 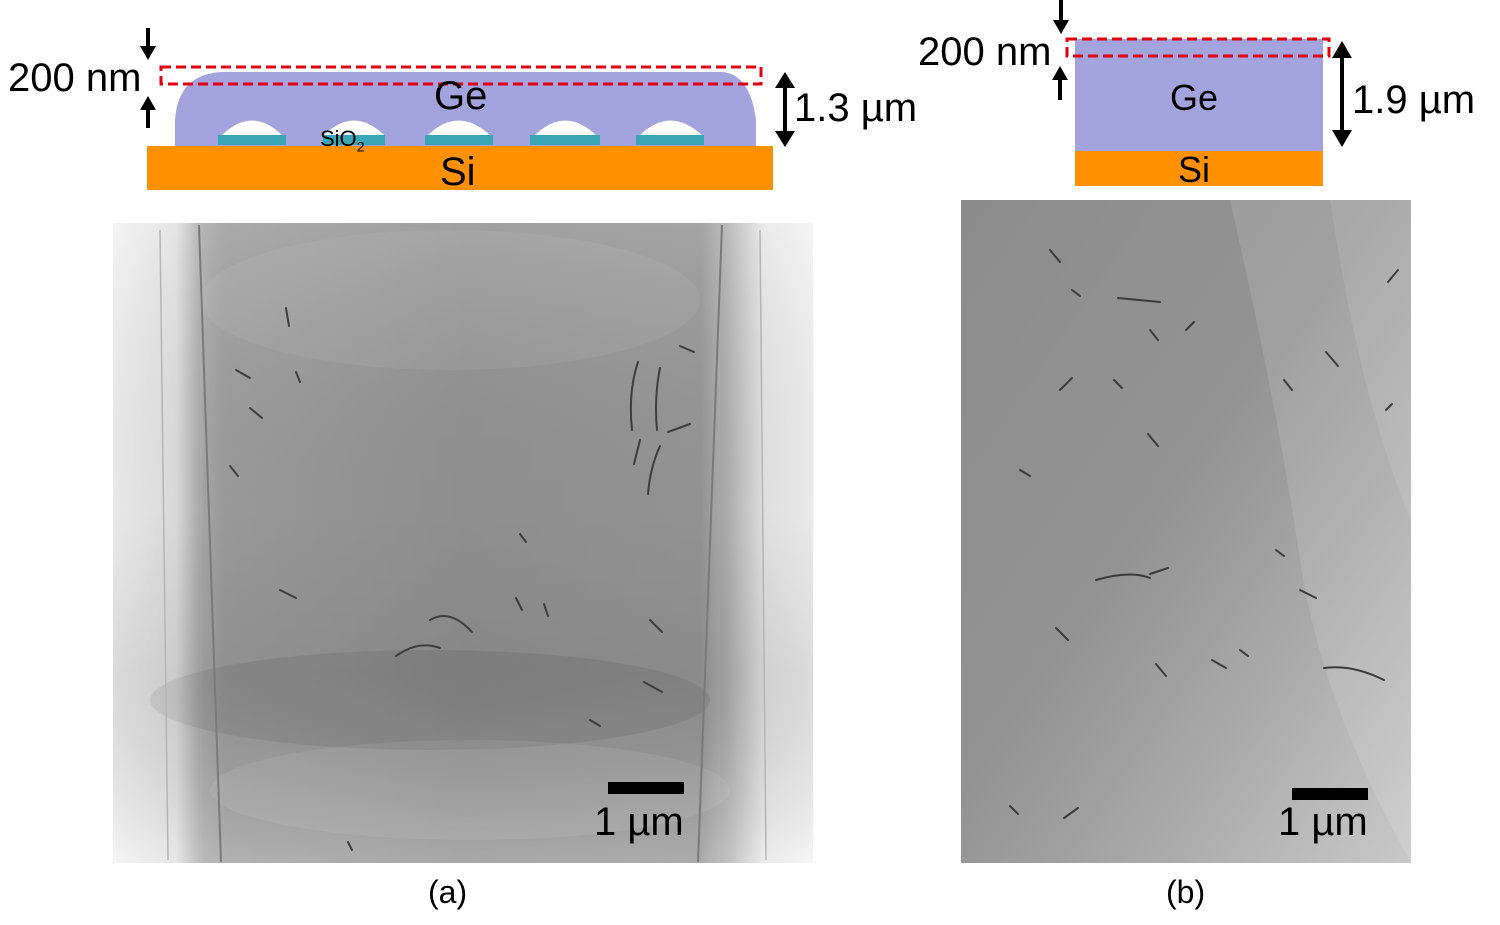 What do you see at coordinates (1060, 50) in the screenshot?
I see `top-thickness-arrows-b` at bounding box center [1060, 50].